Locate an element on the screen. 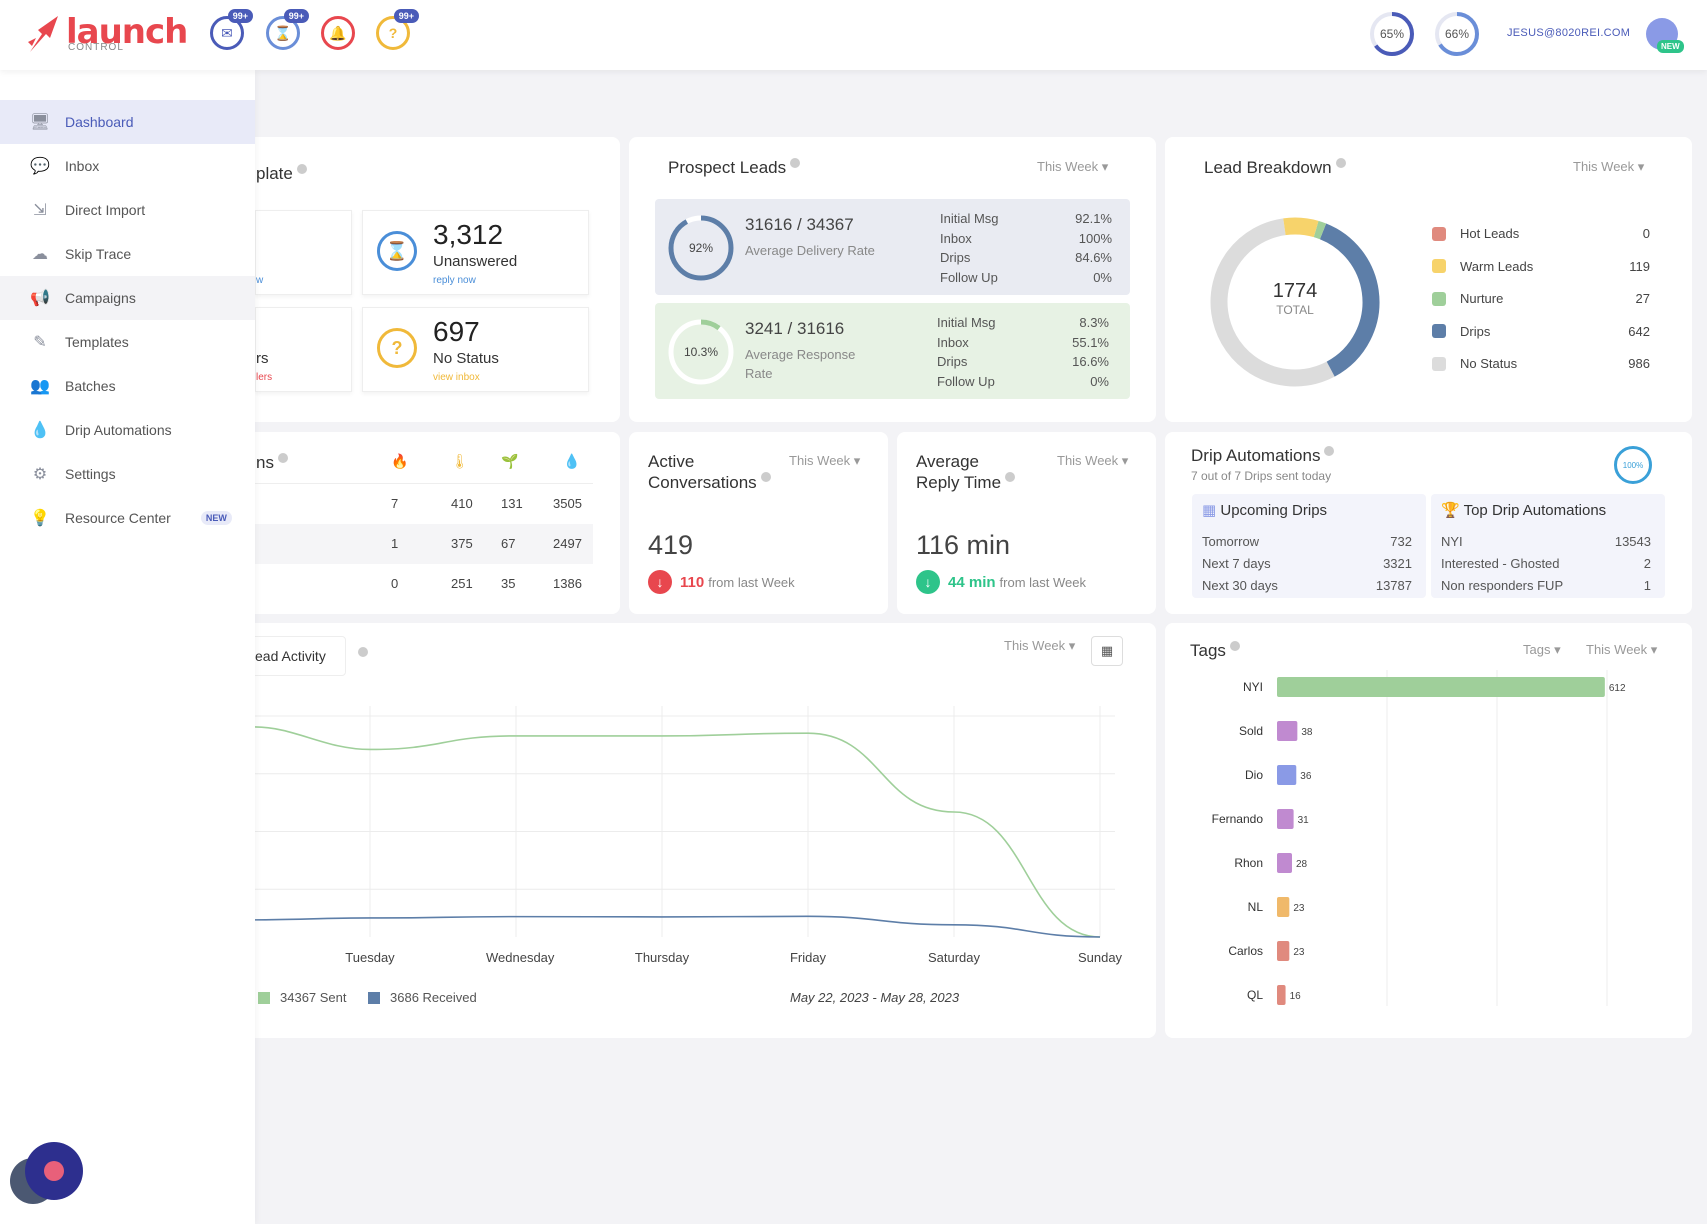 The image size is (1707, 1224). table-row: 7 410 131 3505 is located at coordinates (424, 504).